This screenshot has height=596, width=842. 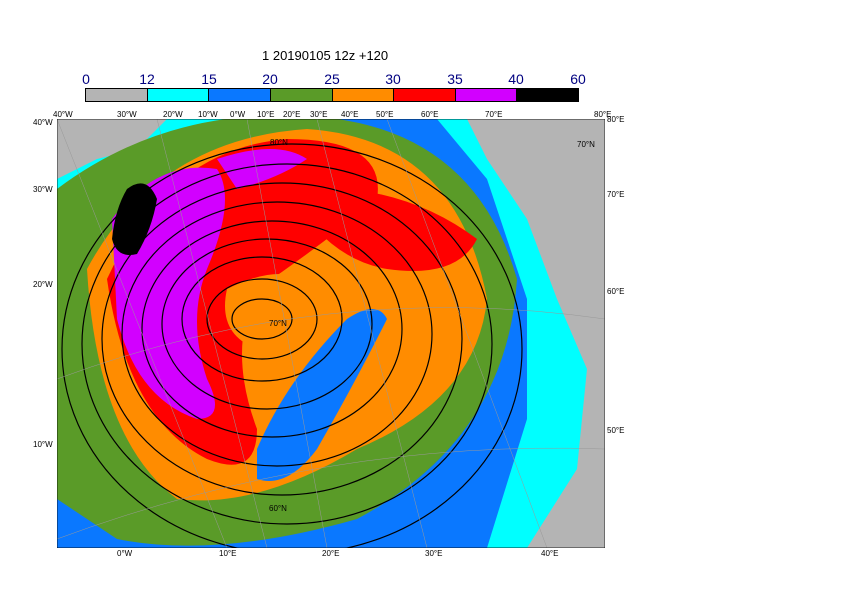 I want to click on top-label-70e: 70°E, so click(x=494, y=114).